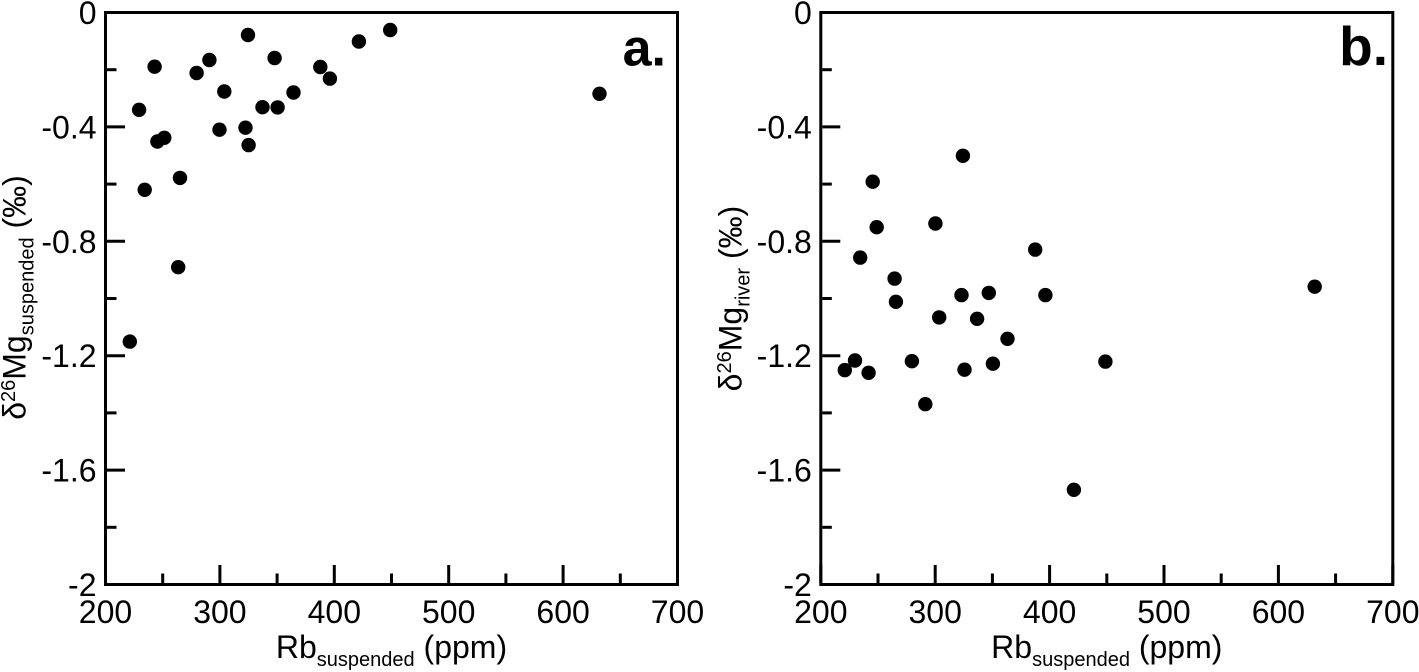 This screenshot has width=1419, height=672. Describe the element at coordinates (644, 49) in the screenshot. I see `svg-text: a.` at that location.